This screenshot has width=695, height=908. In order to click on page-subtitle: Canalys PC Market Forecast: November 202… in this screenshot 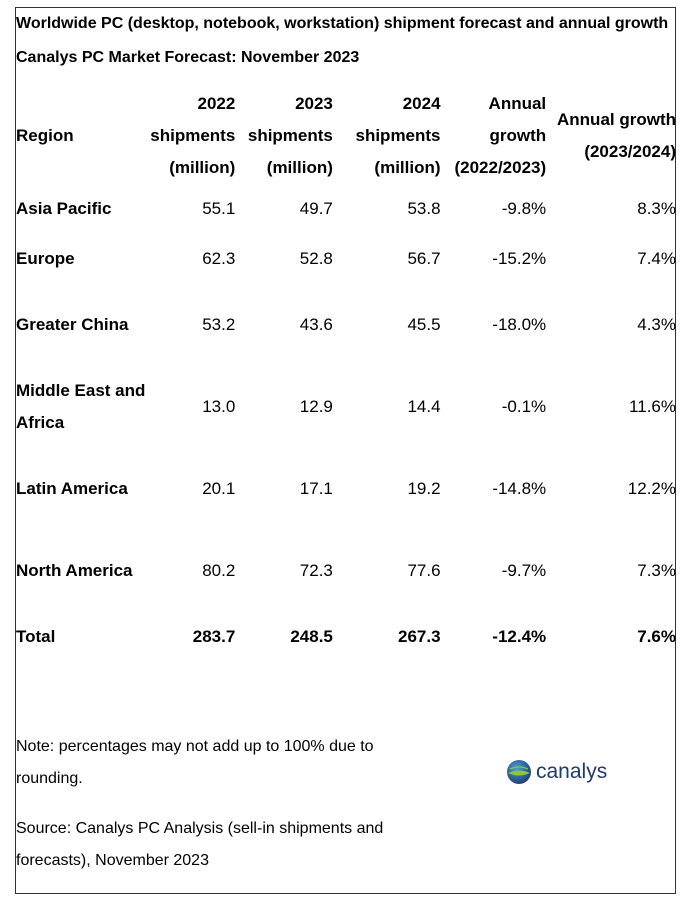, I will do `click(188, 57)`.